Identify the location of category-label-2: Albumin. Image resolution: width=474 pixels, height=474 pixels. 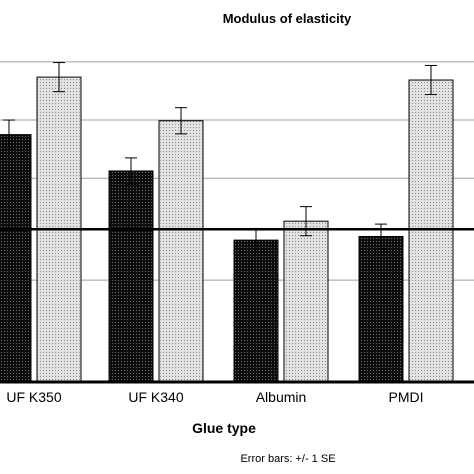
(281, 397).